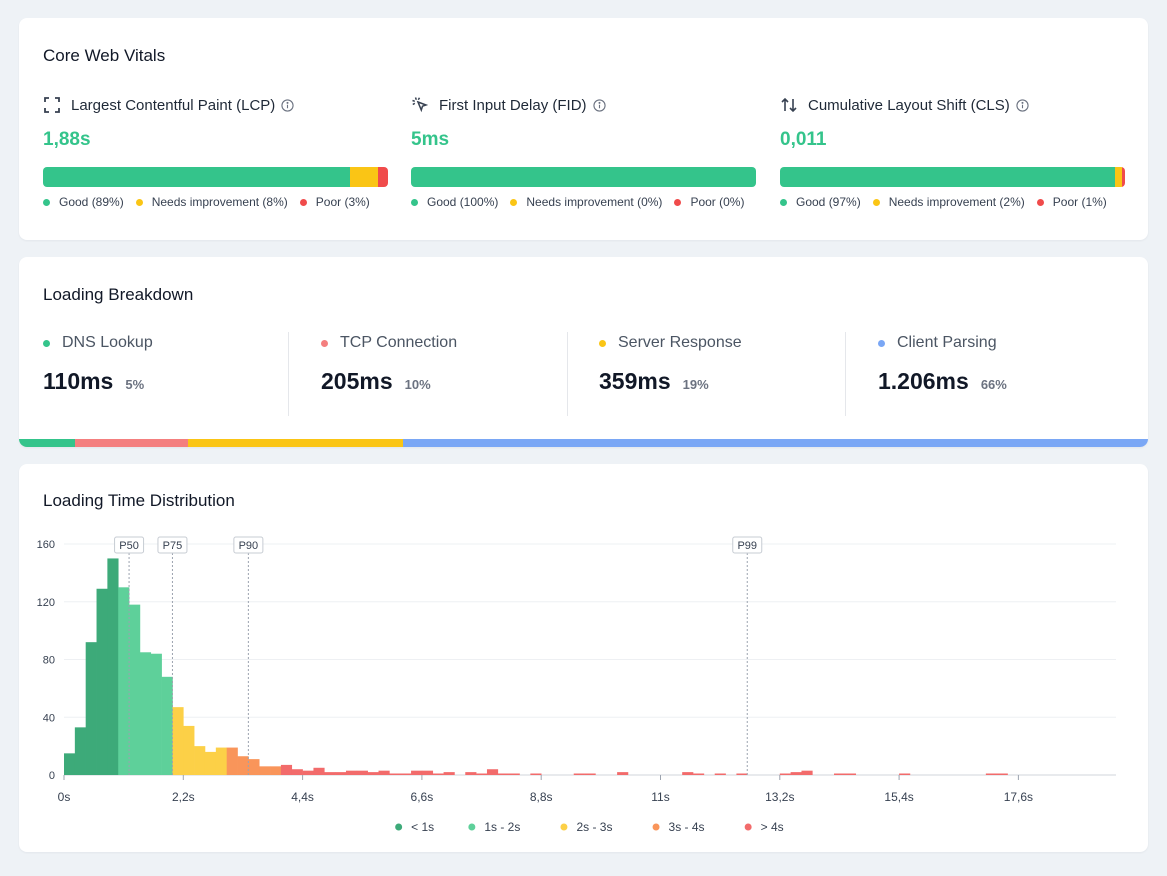 This screenshot has height=876, width=1167. Describe the element at coordinates (219, 202) in the screenshot. I see `legend-label: Needs improvement (8%)` at that location.